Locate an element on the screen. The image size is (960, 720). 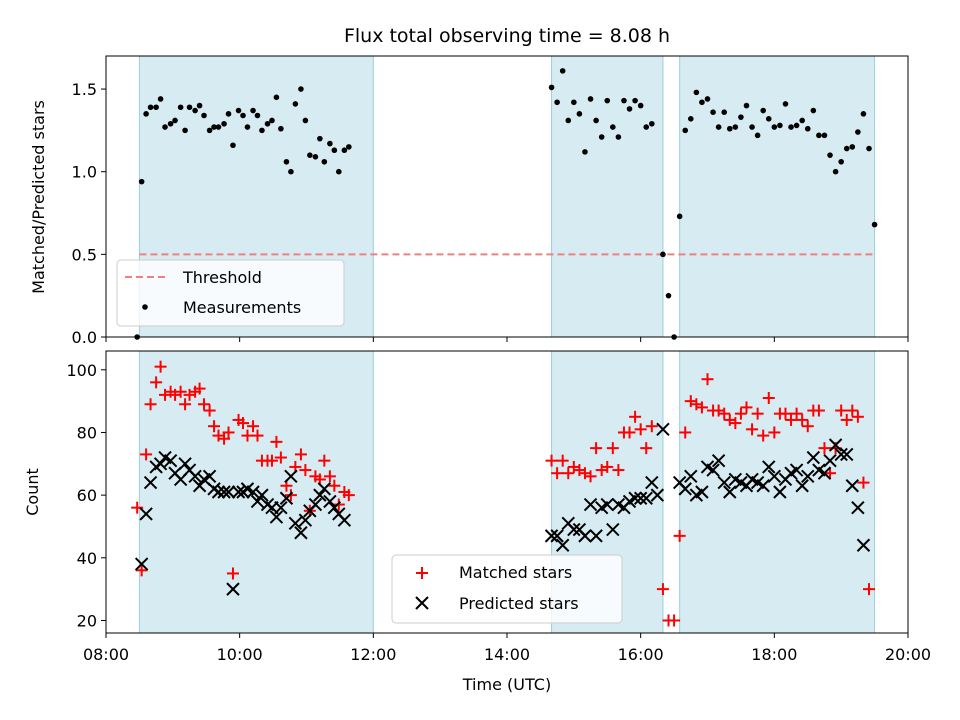
top-y-tick-label: 0.0 is located at coordinates (84, 337).